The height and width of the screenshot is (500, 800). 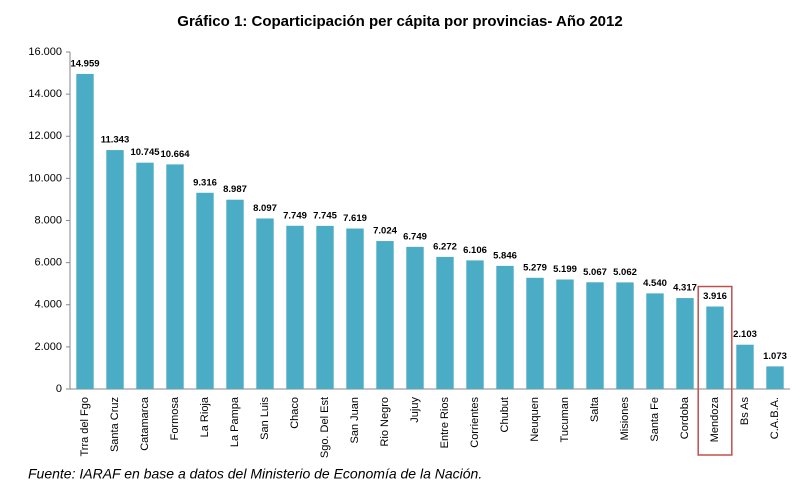 I want to click on value-label: 8.097, so click(x=265, y=208).